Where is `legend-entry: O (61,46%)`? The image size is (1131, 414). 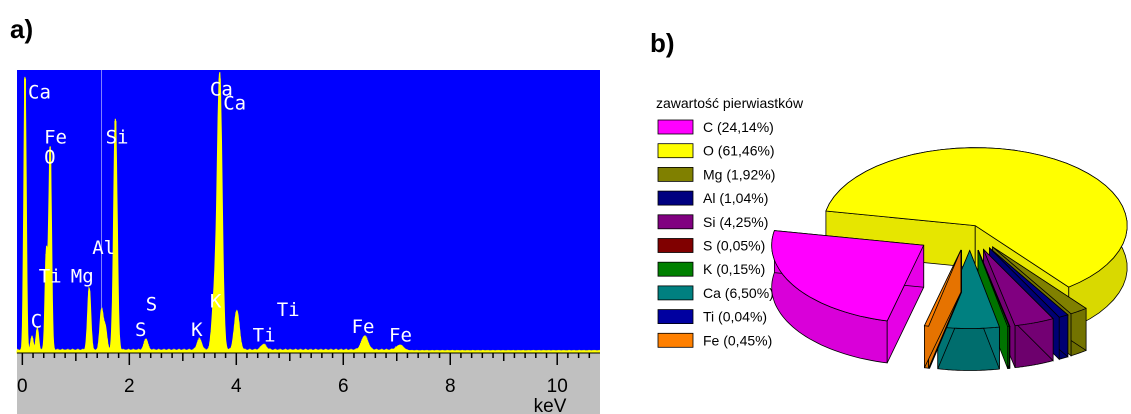 legend-entry: O (61,46%) is located at coordinates (739, 151).